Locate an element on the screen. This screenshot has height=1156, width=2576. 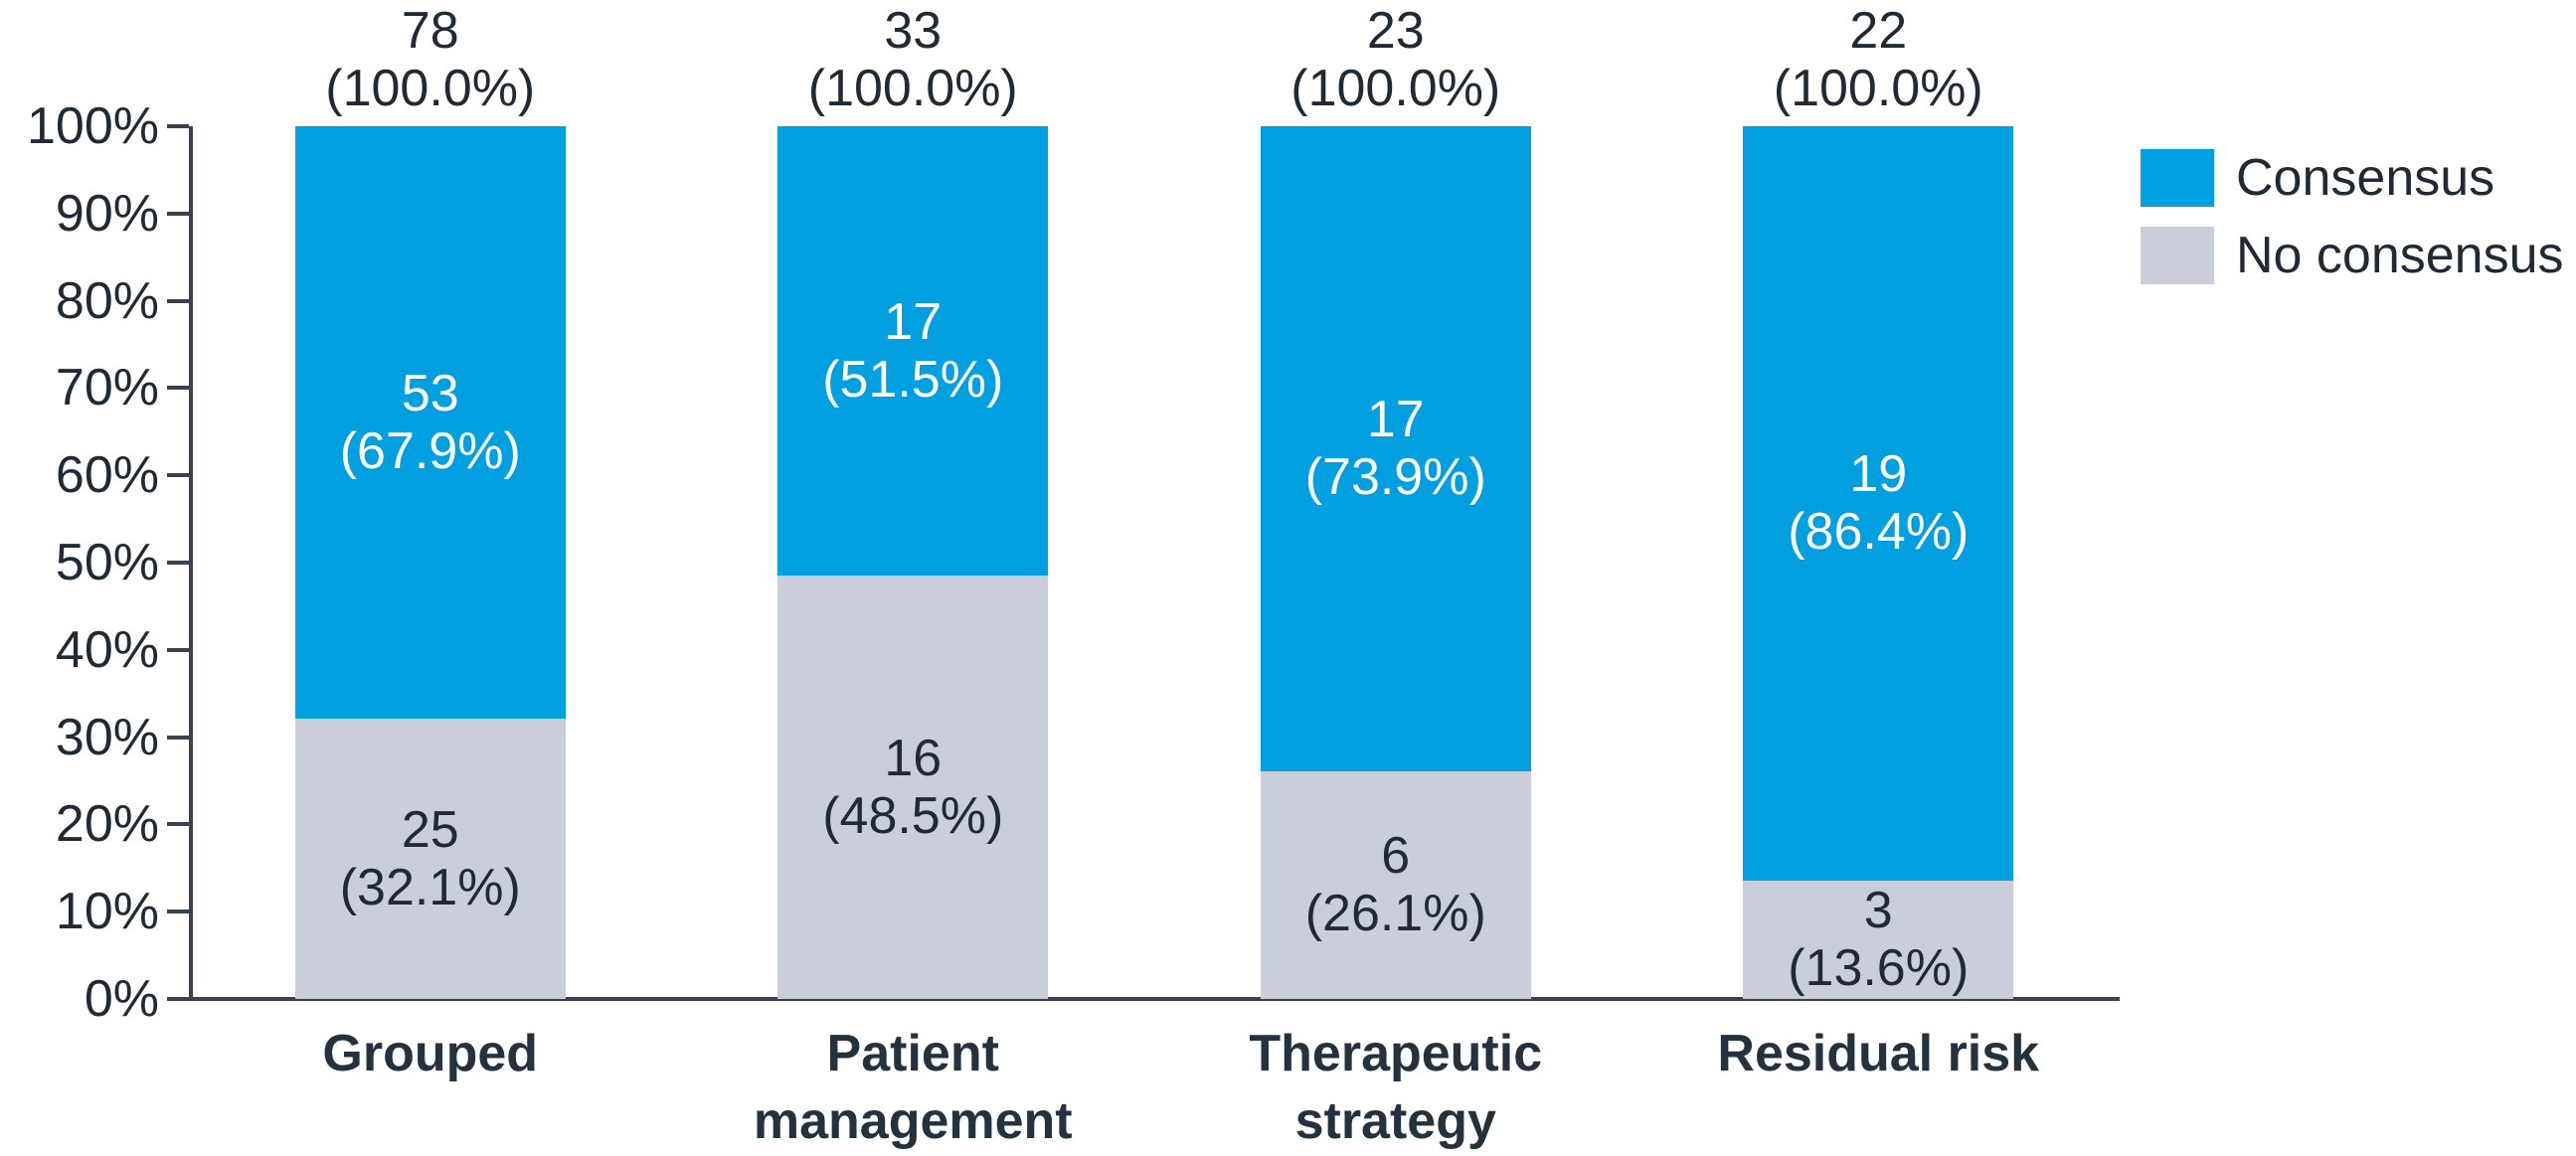
category-label: Residual risk is located at coordinates (1878, 1053).